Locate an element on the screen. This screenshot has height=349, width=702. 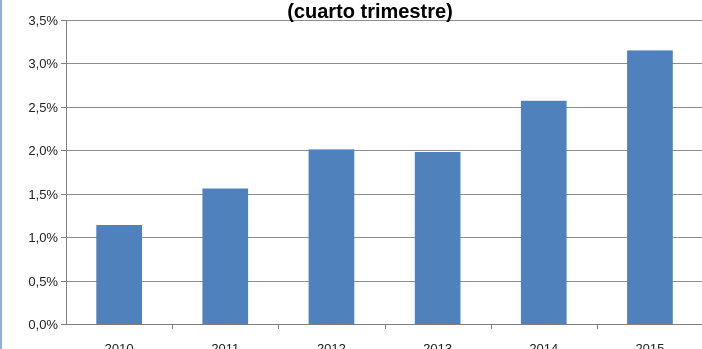
x-tick-label: 2014 is located at coordinates (543, 345).